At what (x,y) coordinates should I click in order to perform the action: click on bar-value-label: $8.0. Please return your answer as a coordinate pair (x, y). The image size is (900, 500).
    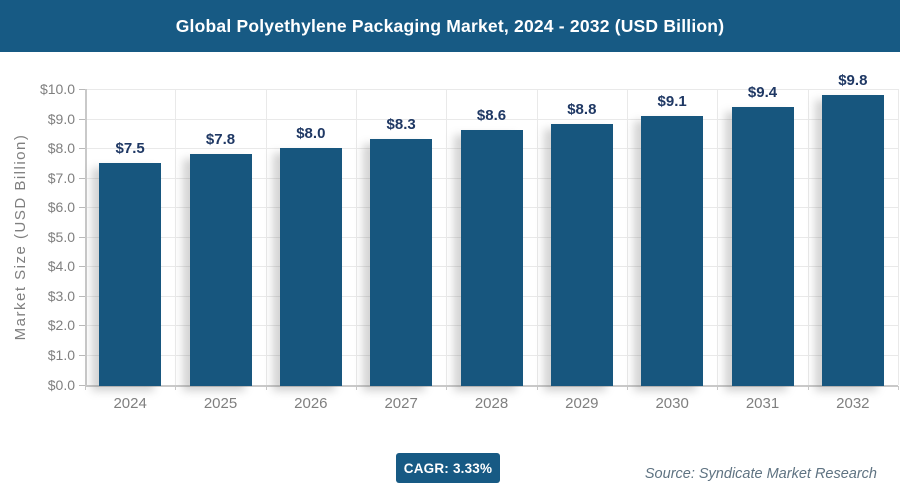
    Looking at the image, I should click on (311, 134).